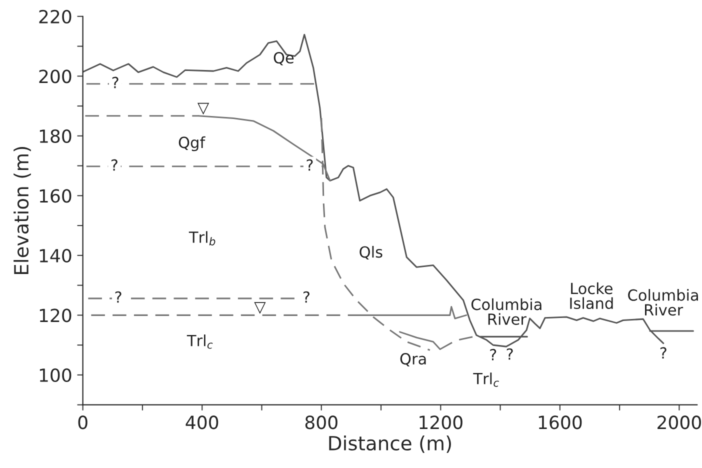 The height and width of the screenshot is (468, 702). I want to click on y-tick-label: 140, so click(56, 255).